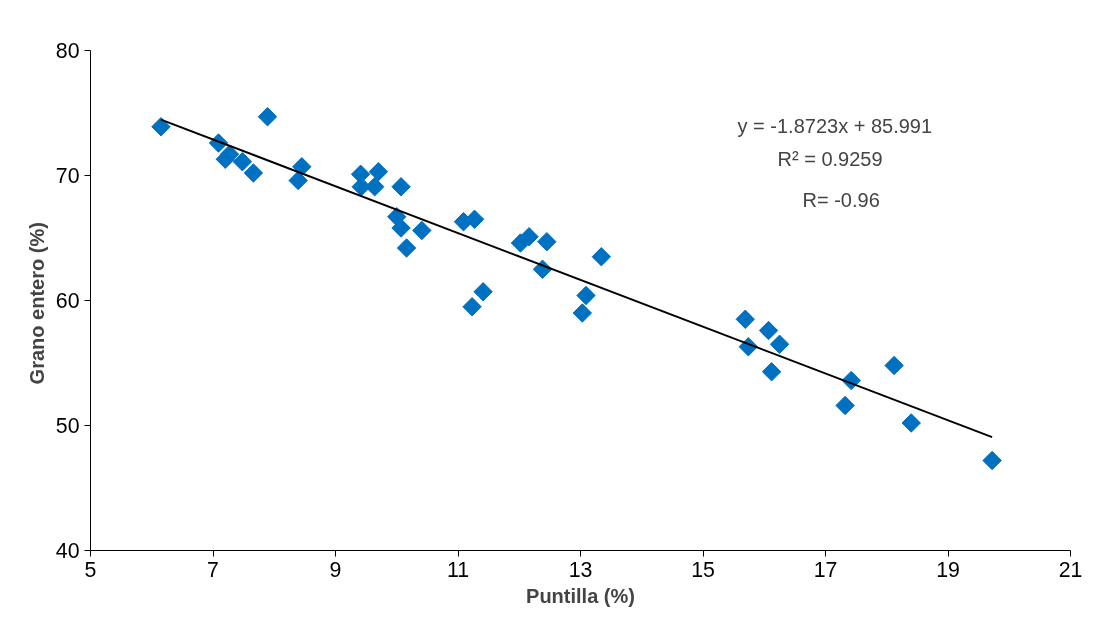  I want to click on x-tick-label: 19, so click(948, 569).